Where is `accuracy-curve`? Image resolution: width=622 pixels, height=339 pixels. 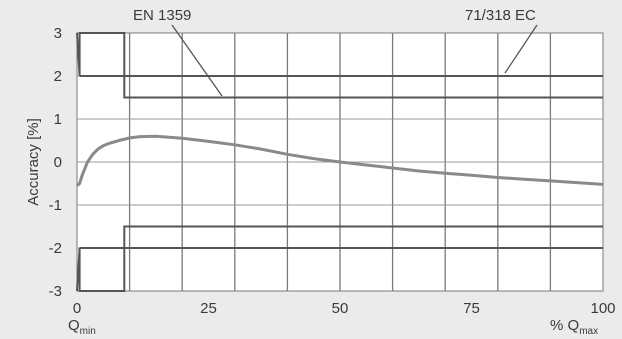
accuracy-curve is located at coordinates (340, 160).